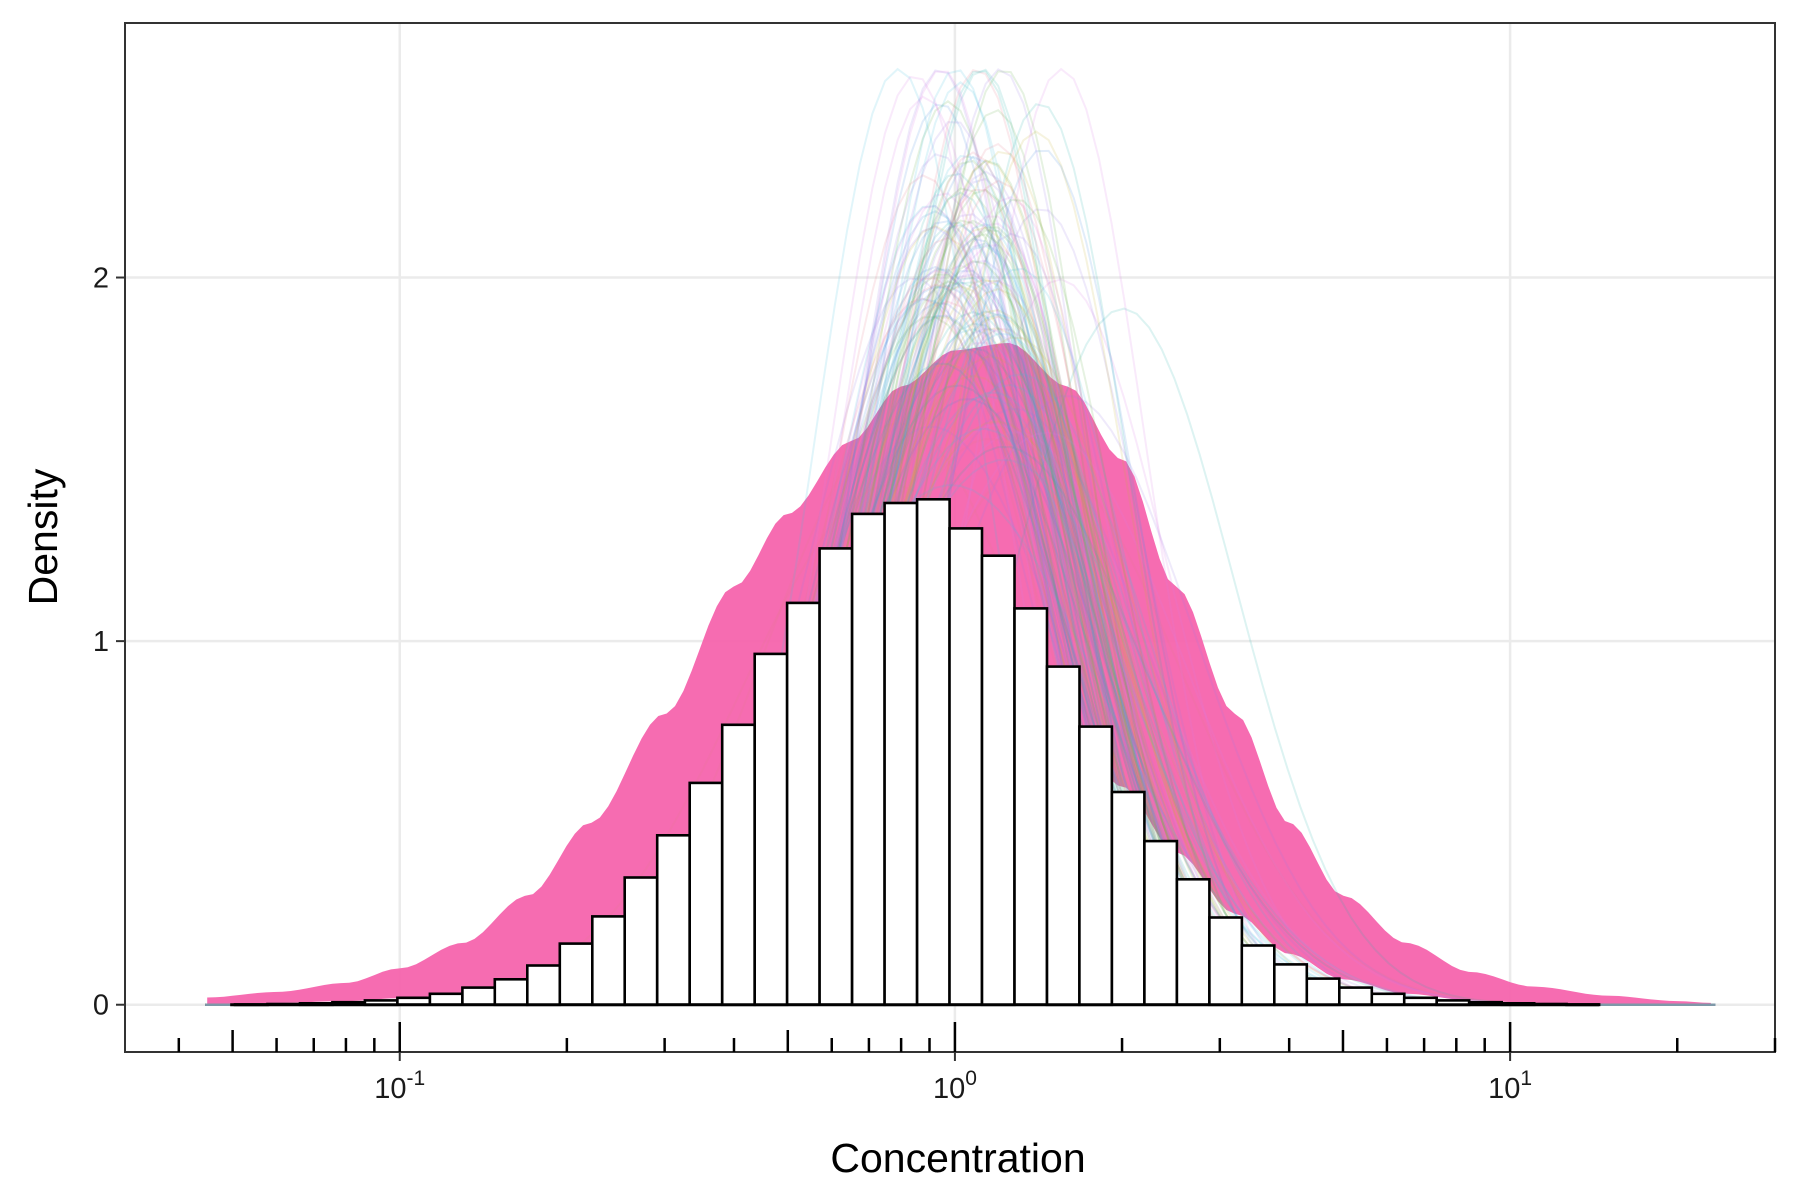  What do you see at coordinates (101, 279) in the screenshot?
I see `y-tick-label: 2` at bounding box center [101, 279].